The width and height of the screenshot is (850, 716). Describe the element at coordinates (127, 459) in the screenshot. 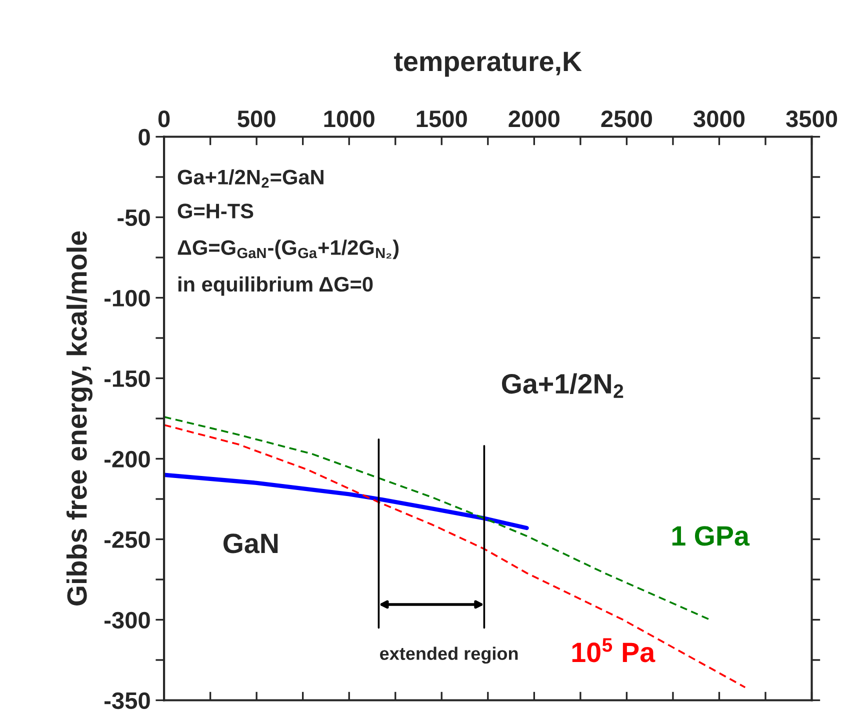

I see `y-tick-label: -200` at that location.